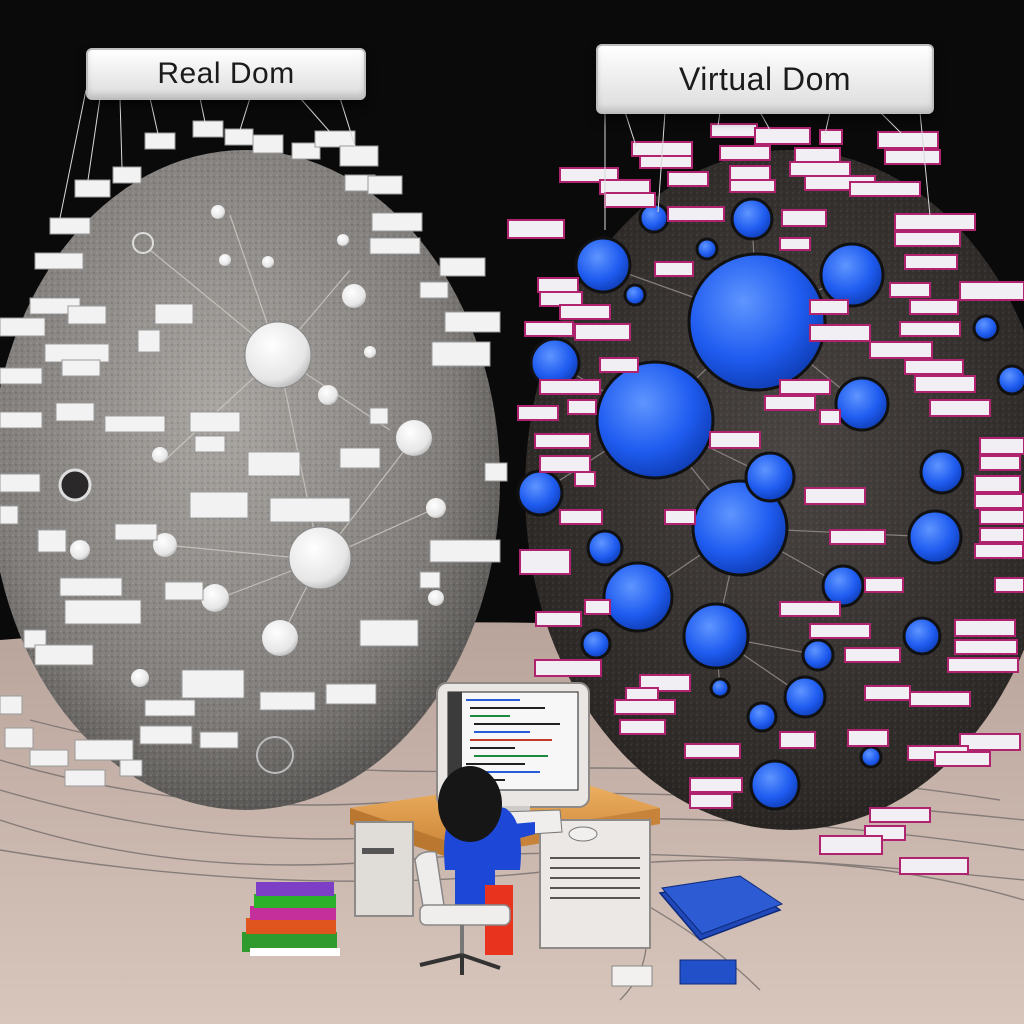  I want to click on floor-device, so click(632, 976).